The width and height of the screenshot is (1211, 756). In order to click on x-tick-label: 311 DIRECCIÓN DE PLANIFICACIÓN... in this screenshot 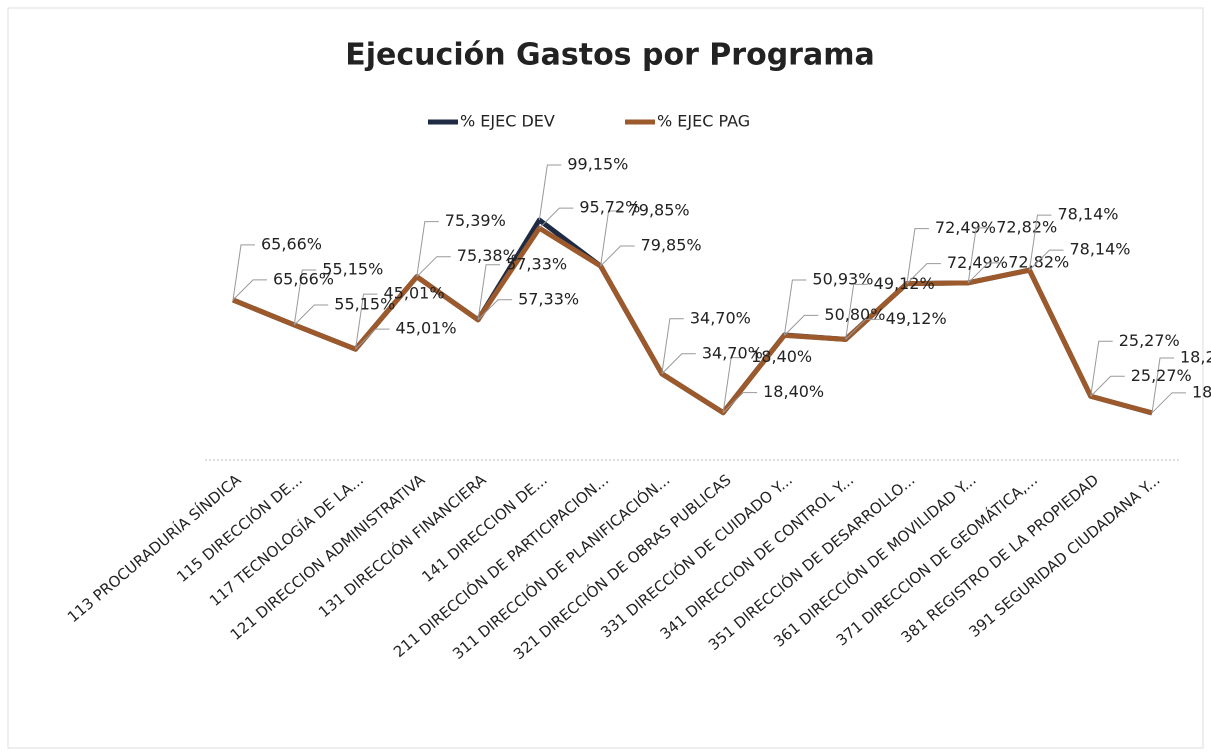, I will do `click(560, 566)`.